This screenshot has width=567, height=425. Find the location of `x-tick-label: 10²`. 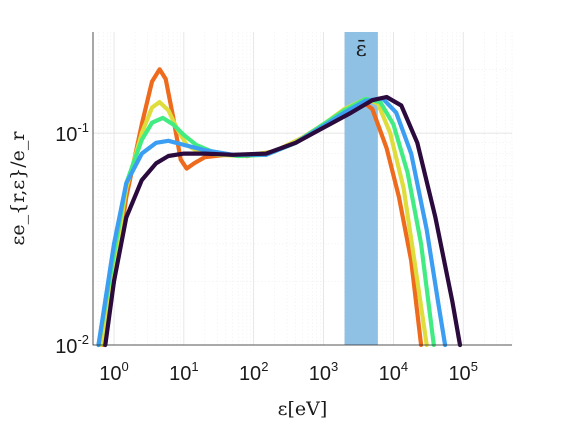

x-tick-label: 10² is located at coordinates (253, 372).